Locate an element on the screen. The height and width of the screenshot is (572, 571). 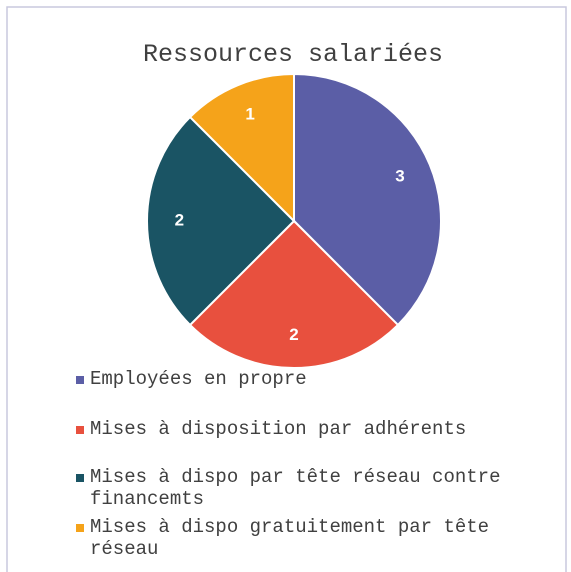
legend-label: Employées en propre is located at coordinates (198, 379).